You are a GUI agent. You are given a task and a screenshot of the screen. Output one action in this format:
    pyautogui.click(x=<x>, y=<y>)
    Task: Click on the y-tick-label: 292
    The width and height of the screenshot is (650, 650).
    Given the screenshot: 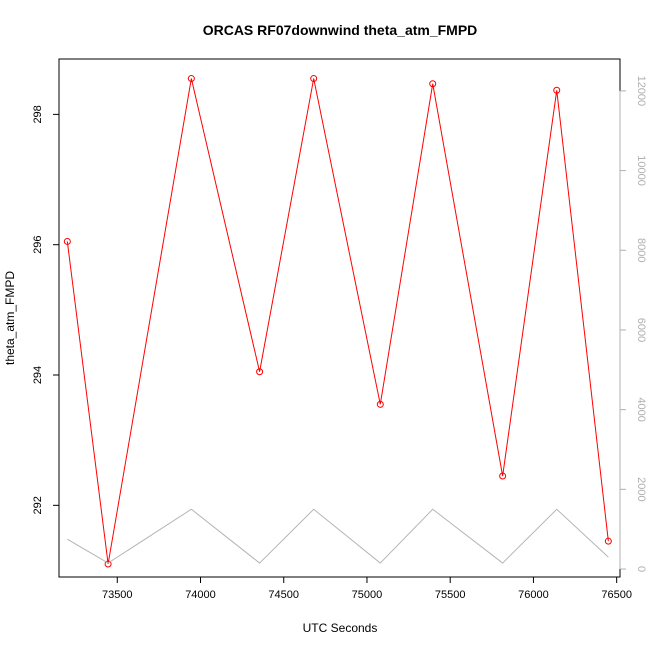 What is the action you would take?
    pyautogui.click(x=38, y=505)
    